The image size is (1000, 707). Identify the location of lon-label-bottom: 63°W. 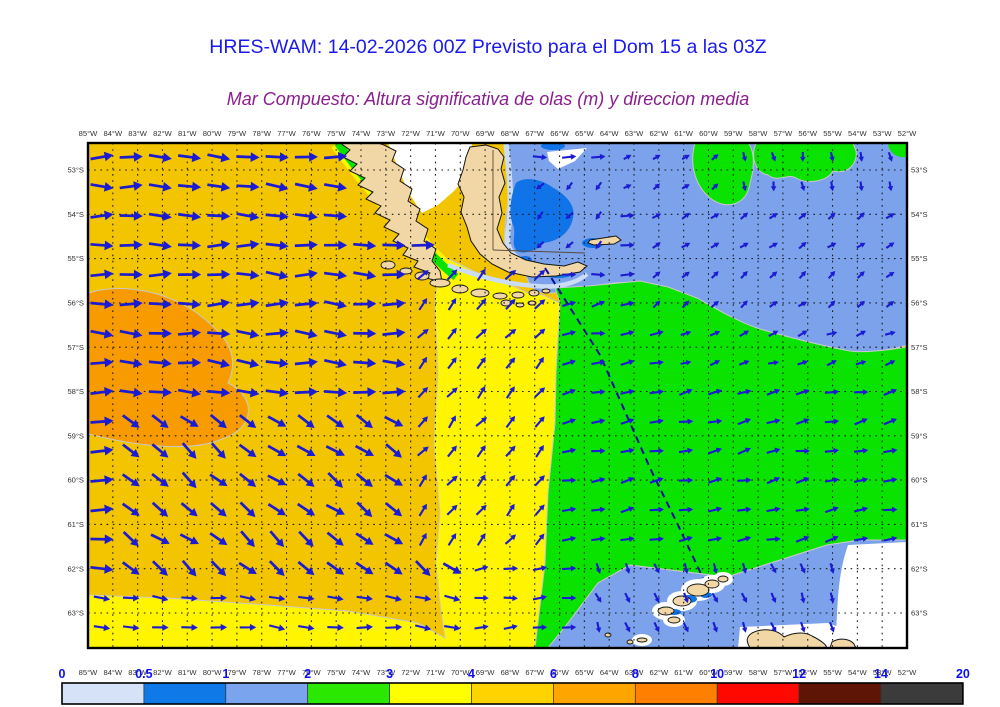
(634, 672).